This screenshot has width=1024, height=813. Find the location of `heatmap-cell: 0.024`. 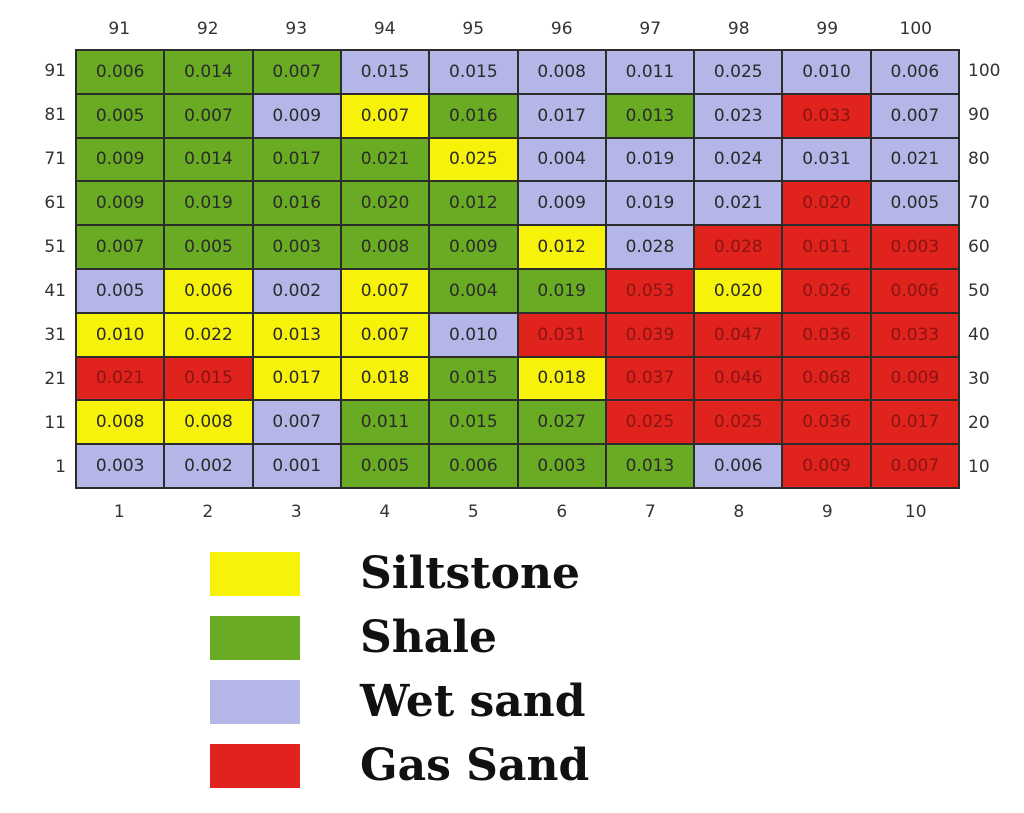

heatmap-cell: 0.024 is located at coordinates (738, 159).